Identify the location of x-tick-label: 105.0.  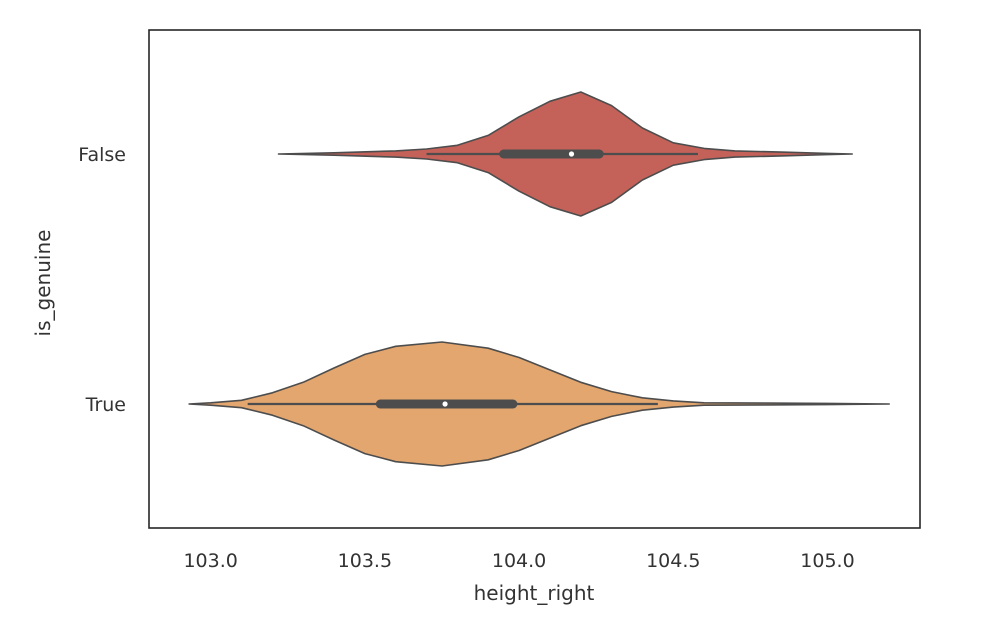
(827, 561).